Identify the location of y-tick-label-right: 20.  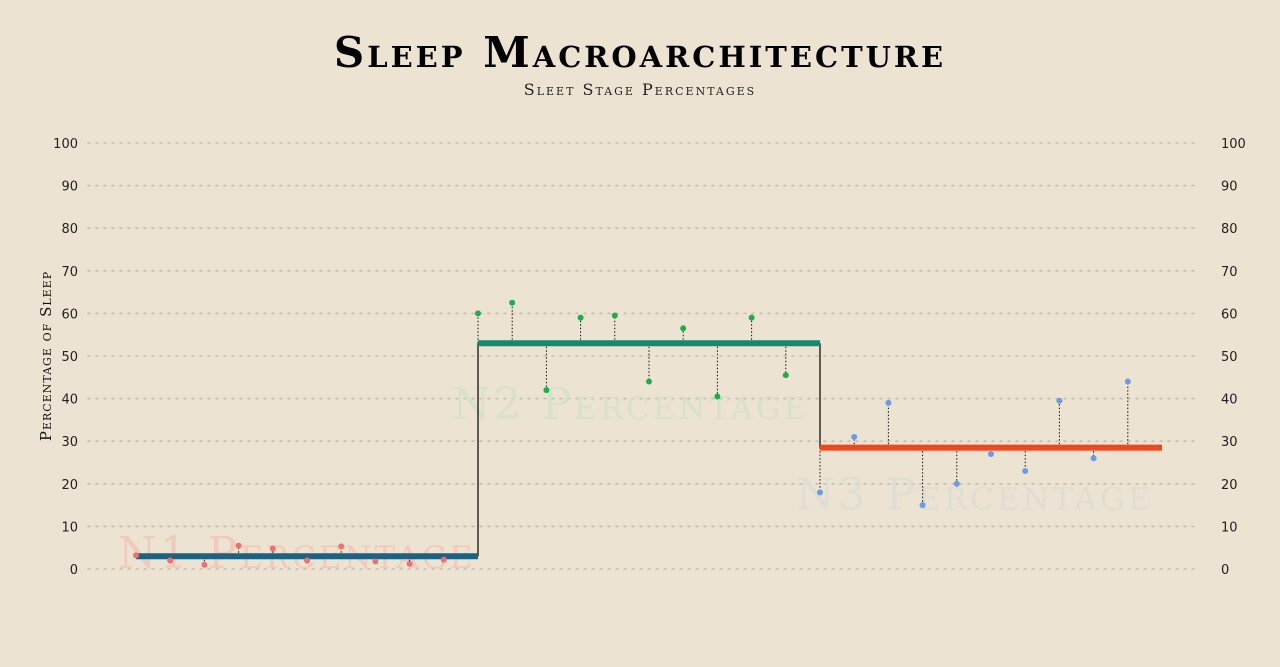
(1229, 485).